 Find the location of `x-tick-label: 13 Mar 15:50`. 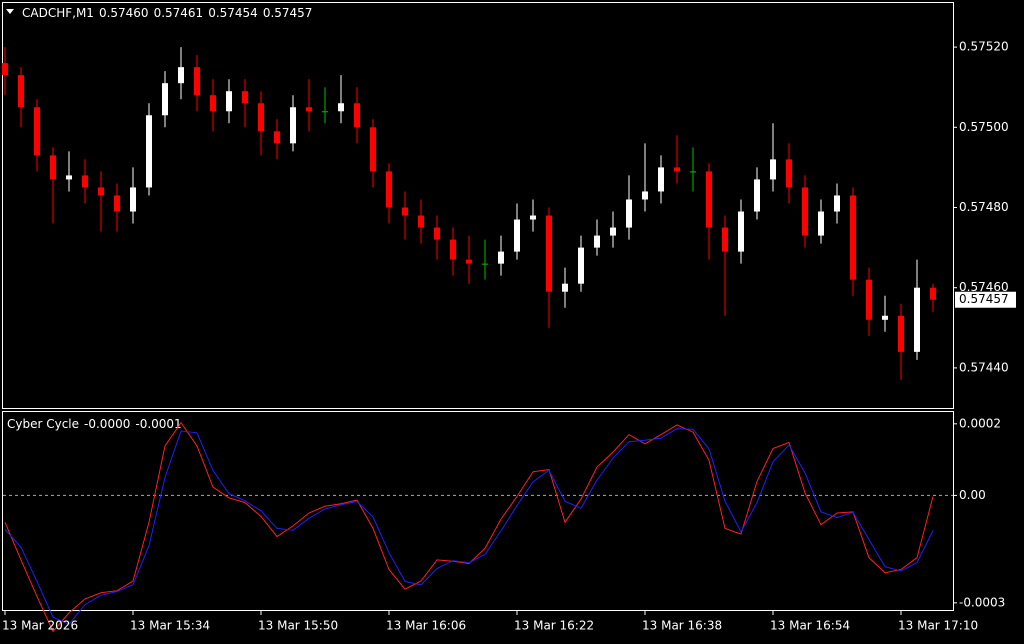

x-tick-label: 13 Mar 15:50 is located at coordinates (298, 626).